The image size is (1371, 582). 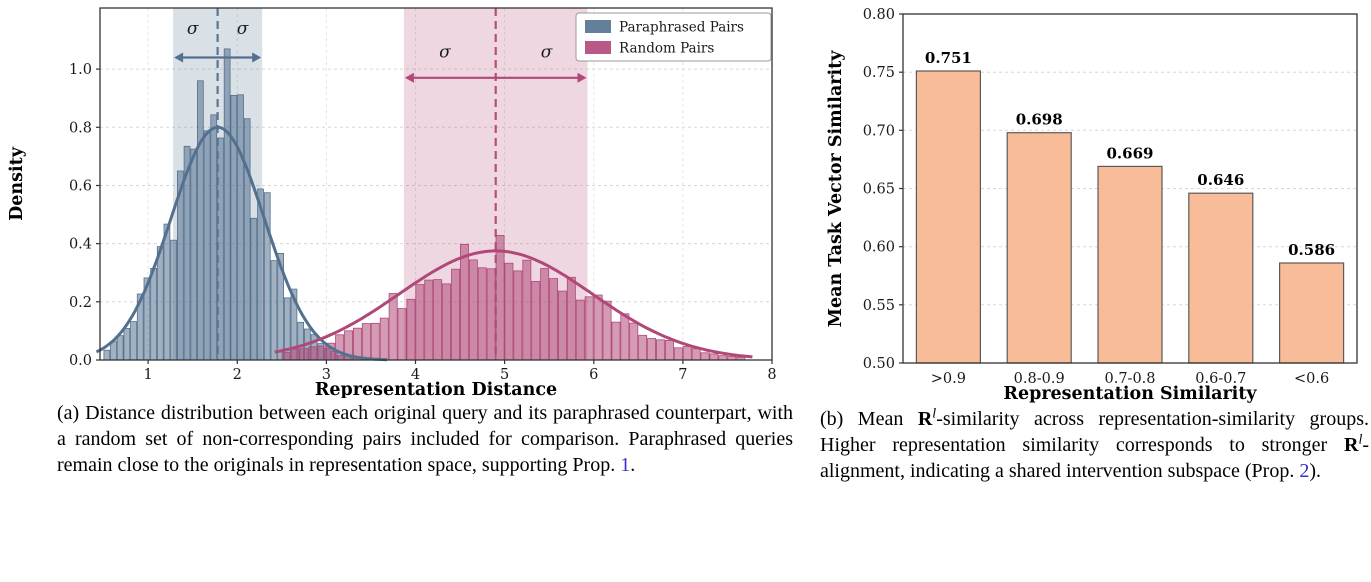 I want to click on prop-1-link: 1, so click(x=625, y=465).